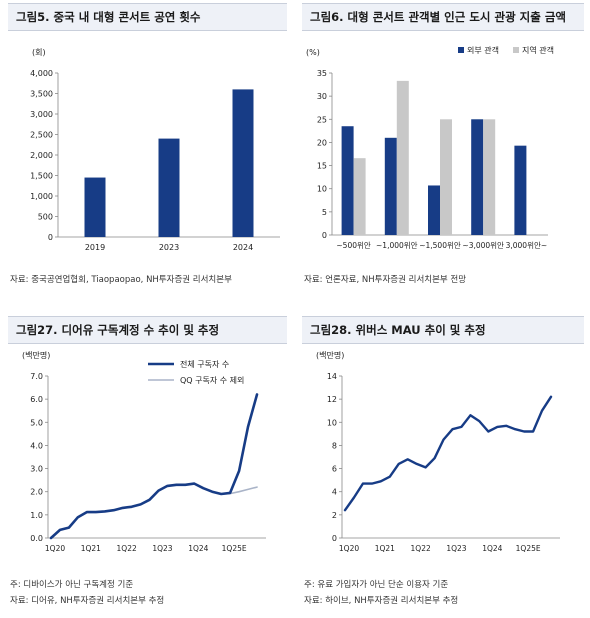 This screenshot has width=590, height=618. Describe the element at coordinates (204, 364) in the screenshot. I see `fig27-legend-label: 전체 구독자 수` at that location.